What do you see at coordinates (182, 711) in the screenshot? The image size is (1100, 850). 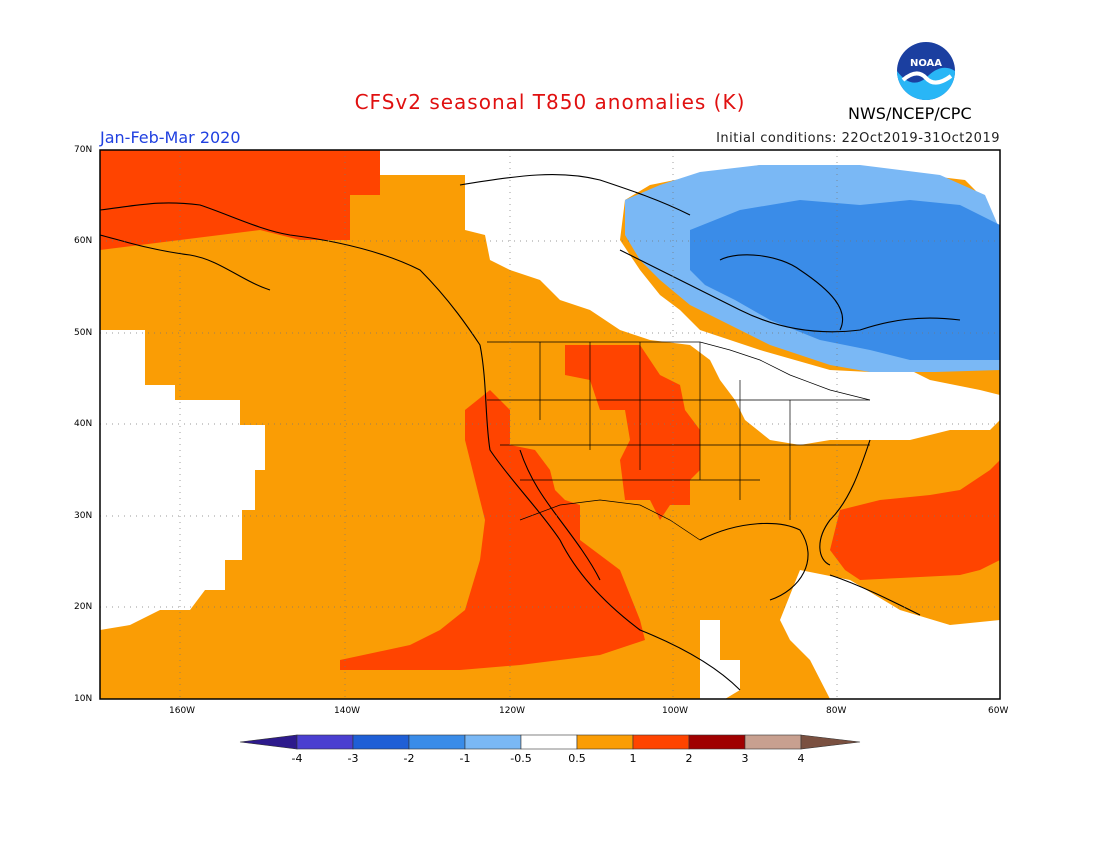 I see `lon-tick-label: 160W` at bounding box center [182, 711].